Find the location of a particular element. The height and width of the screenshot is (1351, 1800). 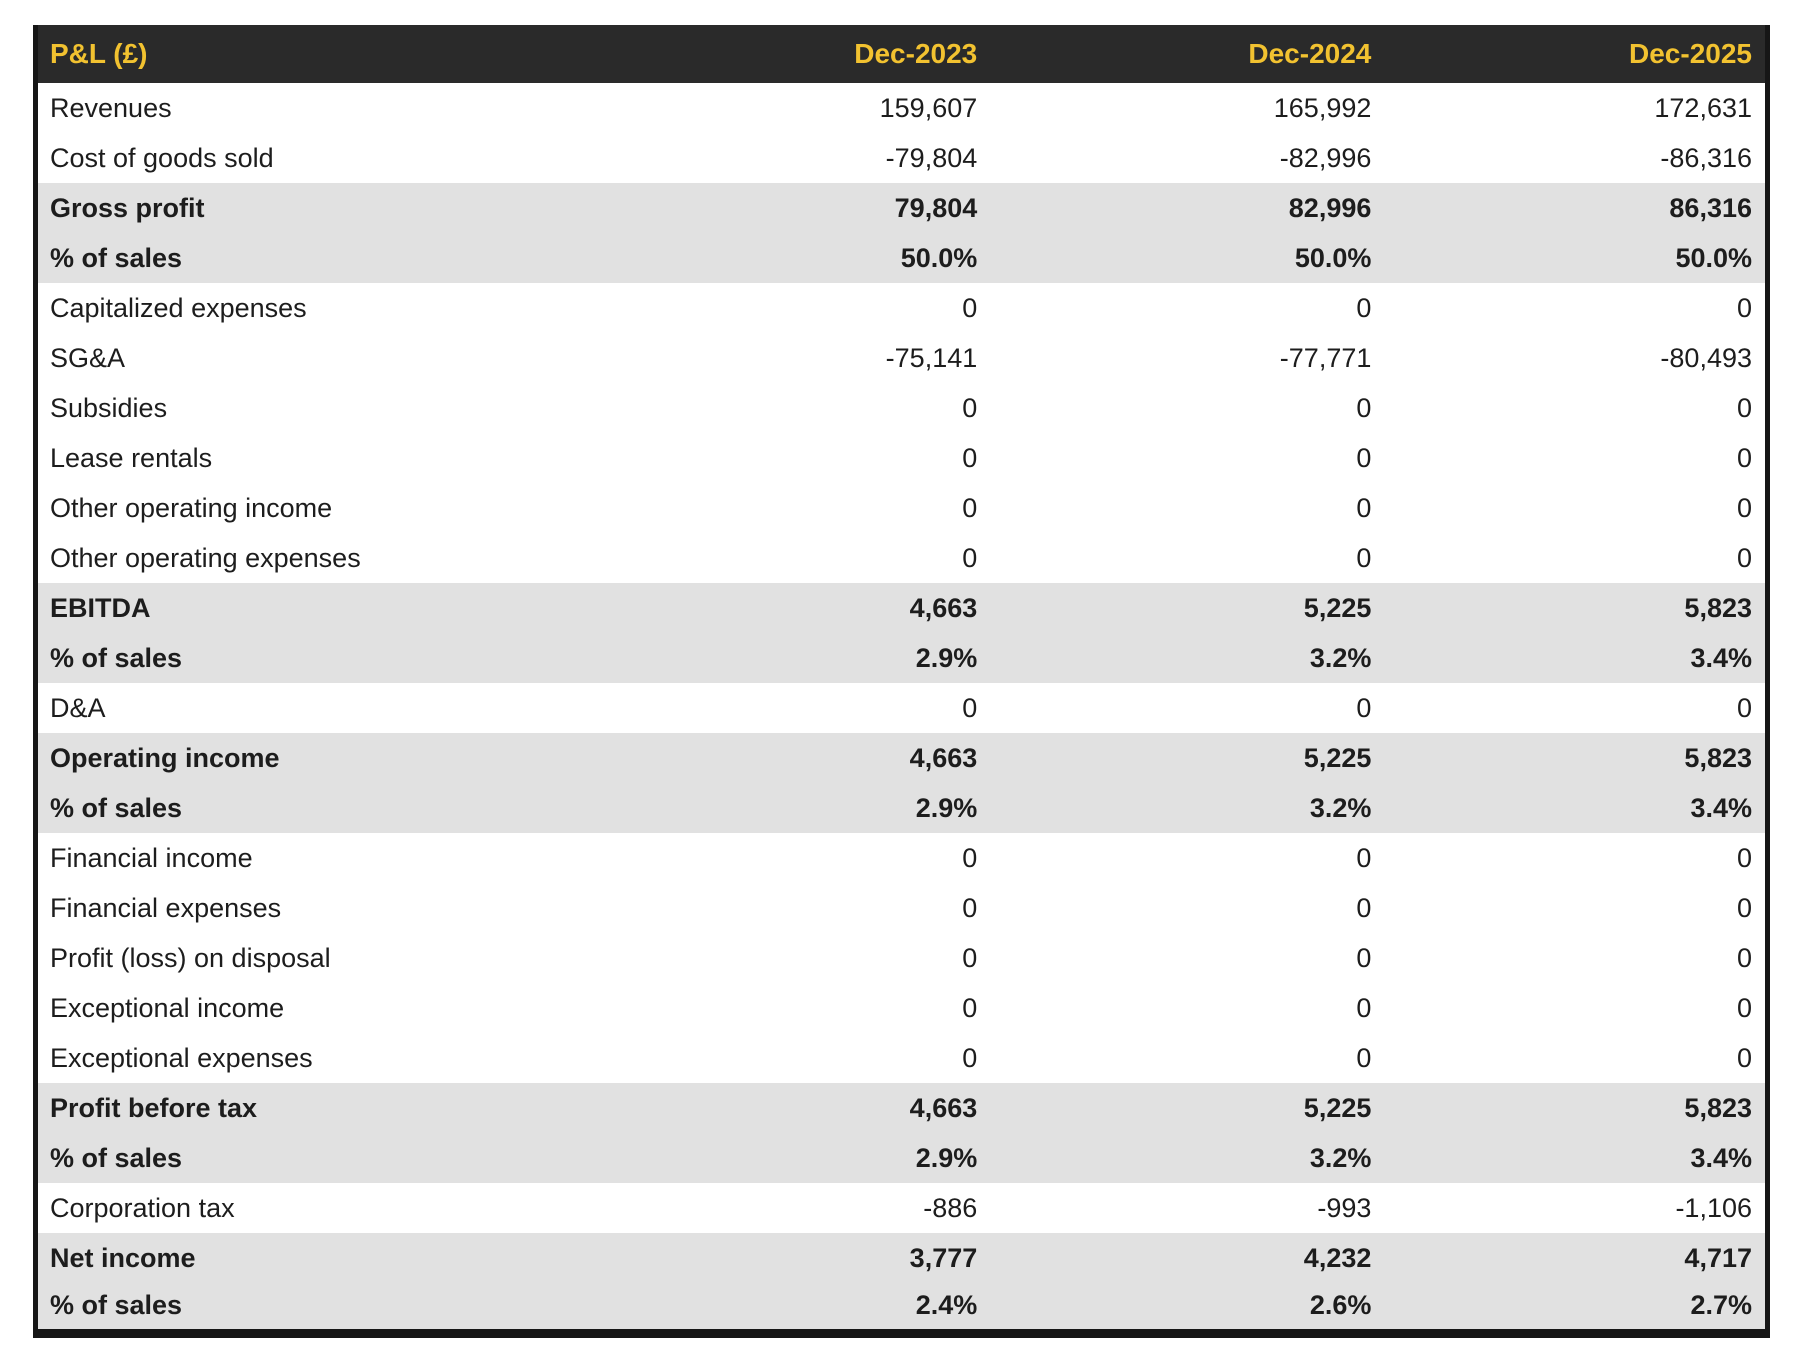

cell-value: -77,771 is located at coordinates (1325, 357).